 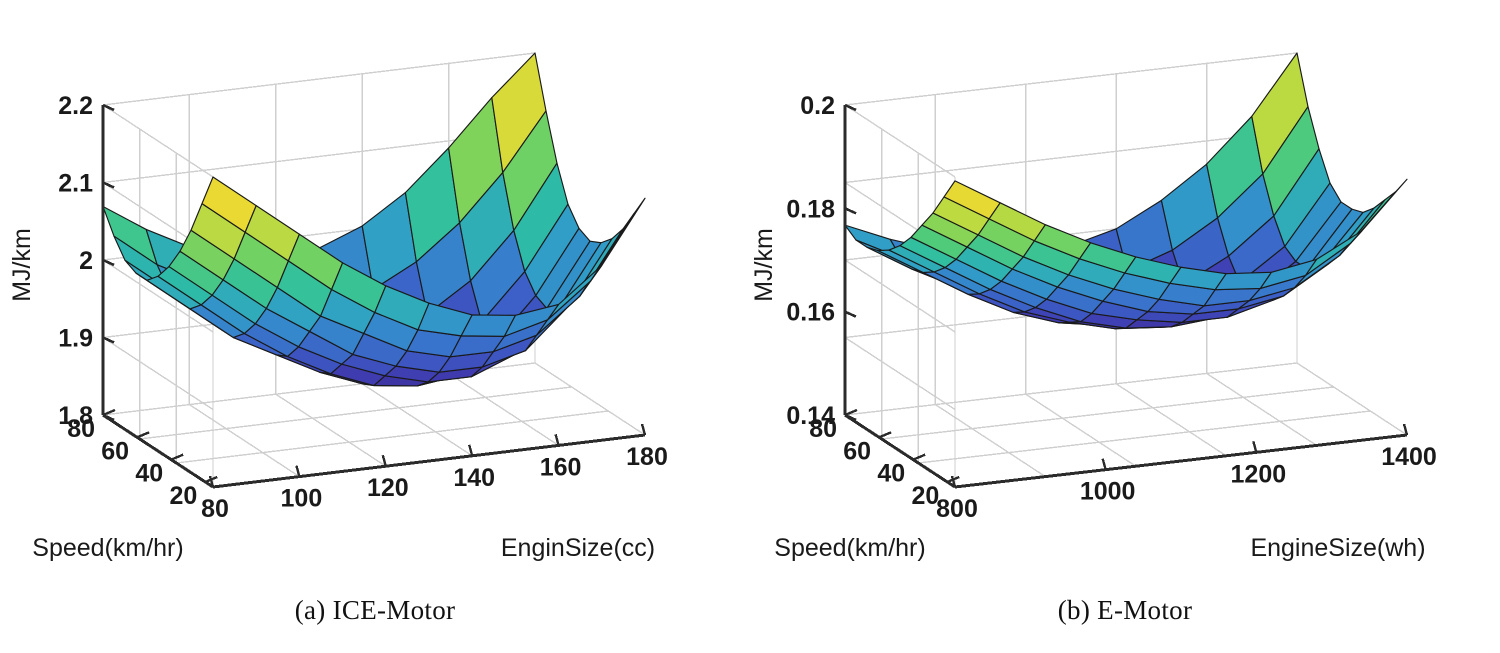 What do you see at coordinates (1125, 610) in the screenshot?
I see `panel-caption-b: (b) E-Motor` at bounding box center [1125, 610].